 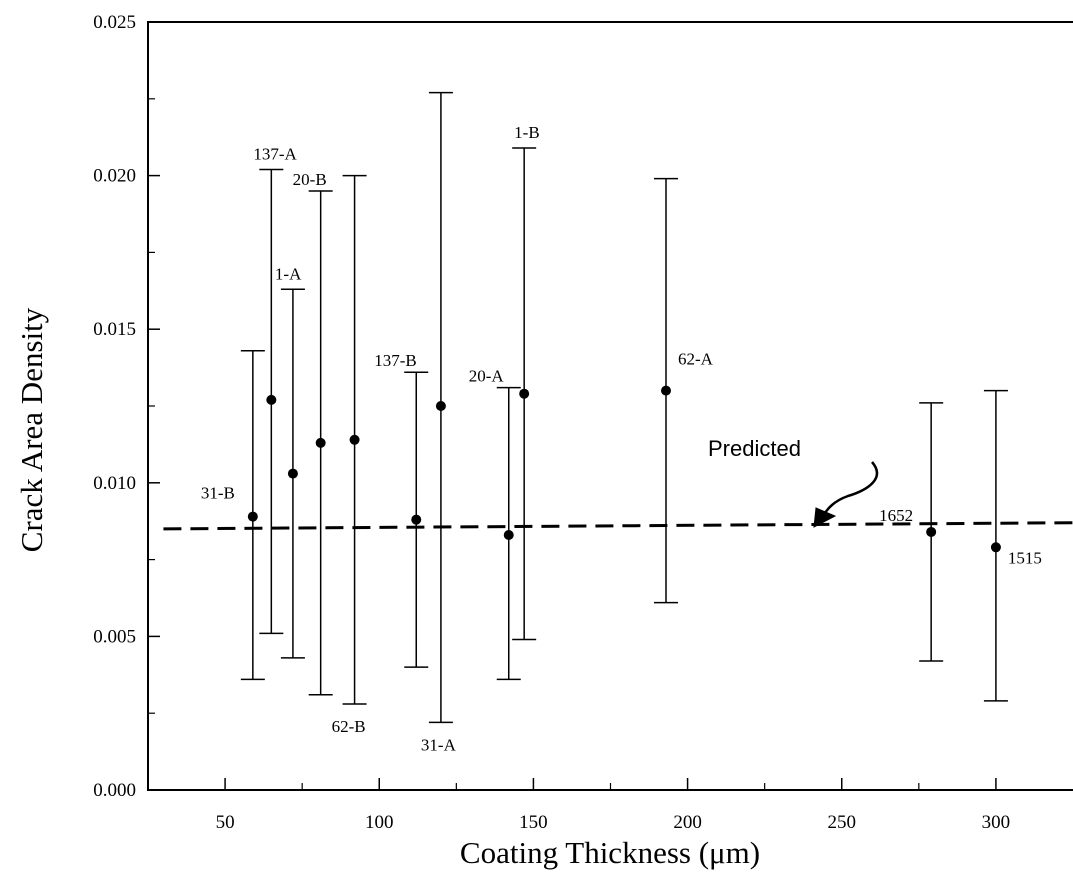 I want to click on predicted-arrow-head, so click(x=825, y=517).